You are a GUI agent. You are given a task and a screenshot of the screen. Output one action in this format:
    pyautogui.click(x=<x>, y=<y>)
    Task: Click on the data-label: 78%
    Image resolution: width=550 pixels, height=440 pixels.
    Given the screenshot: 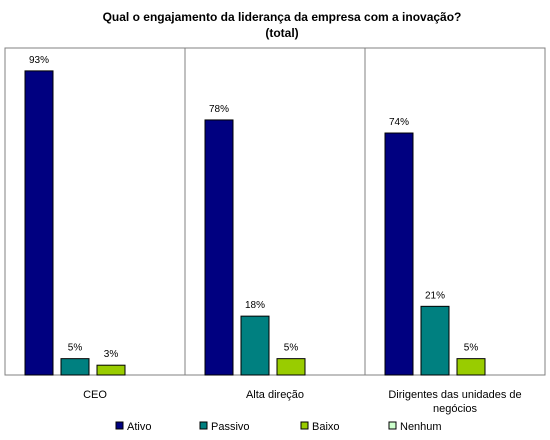 What is the action you would take?
    pyautogui.click(x=219, y=109)
    